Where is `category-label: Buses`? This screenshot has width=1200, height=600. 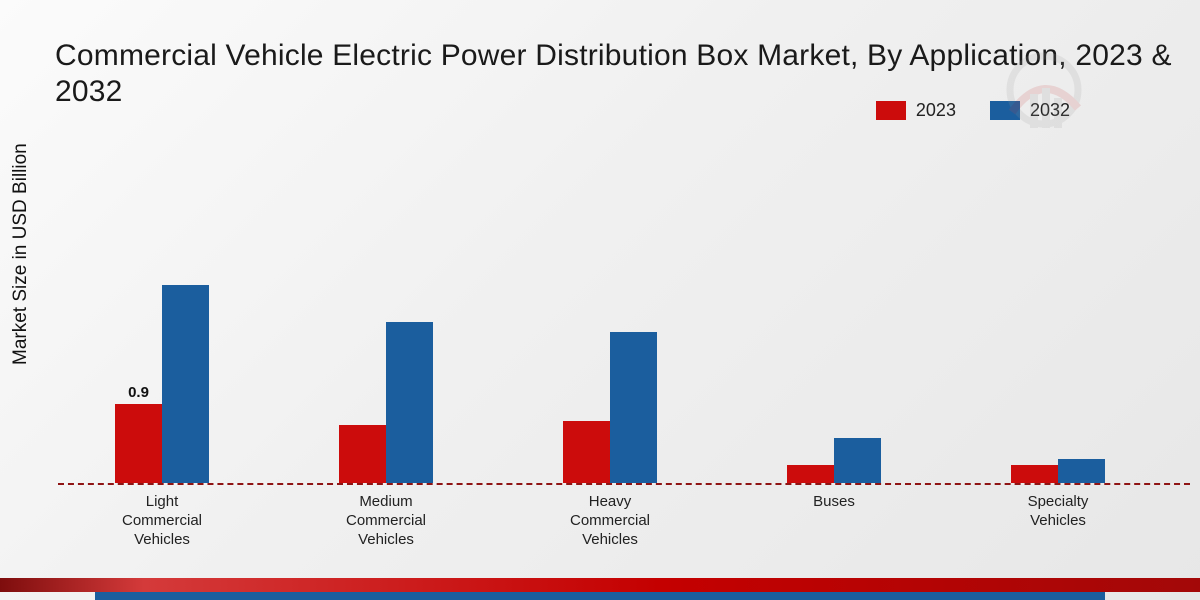 category-label: Buses is located at coordinates (834, 501).